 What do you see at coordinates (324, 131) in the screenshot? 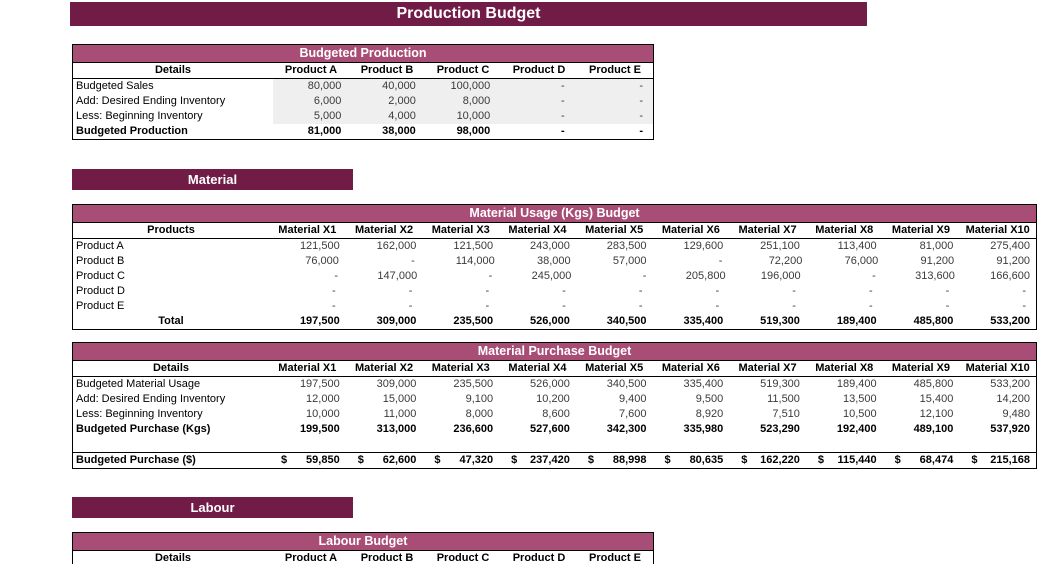
I see `cell: 81,000` at bounding box center [324, 131].